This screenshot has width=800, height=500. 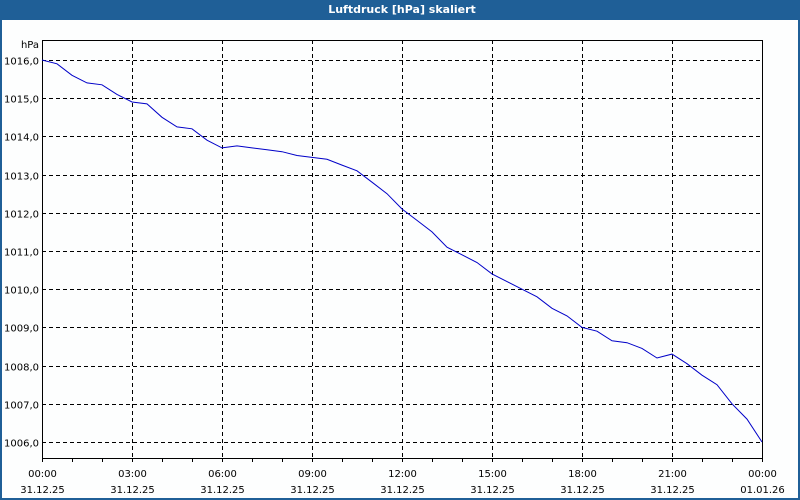 I want to click on x-tick-time: 15:00, so click(x=492, y=474).